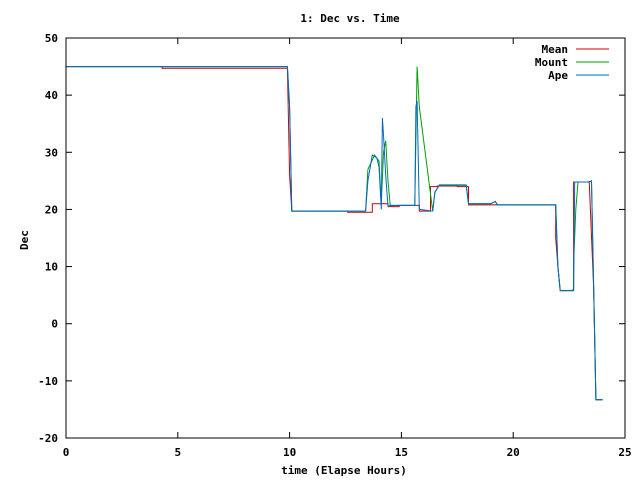 Image resolution: width=640 pixels, height=480 pixels. Describe the element at coordinates (289, 452) in the screenshot. I see `x-tick-label: 10` at that location.